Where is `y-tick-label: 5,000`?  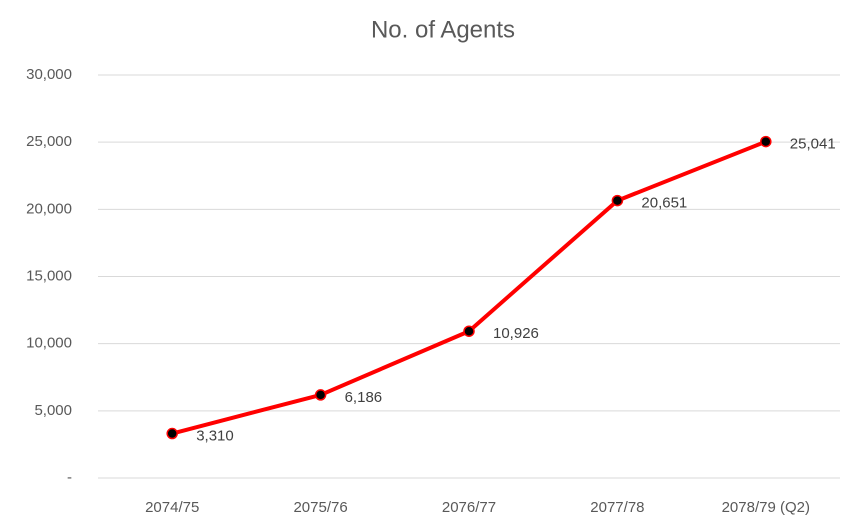
y-tick-label: 5,000 is located at coordinates (53, 410).